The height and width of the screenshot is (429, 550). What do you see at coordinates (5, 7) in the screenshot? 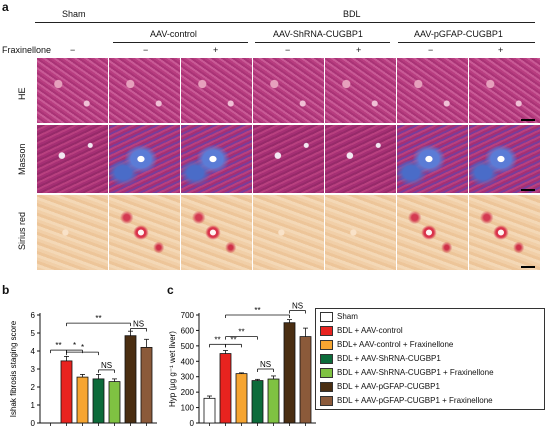
I see `panel-a-letter: a` at bounding box center [5, 7].